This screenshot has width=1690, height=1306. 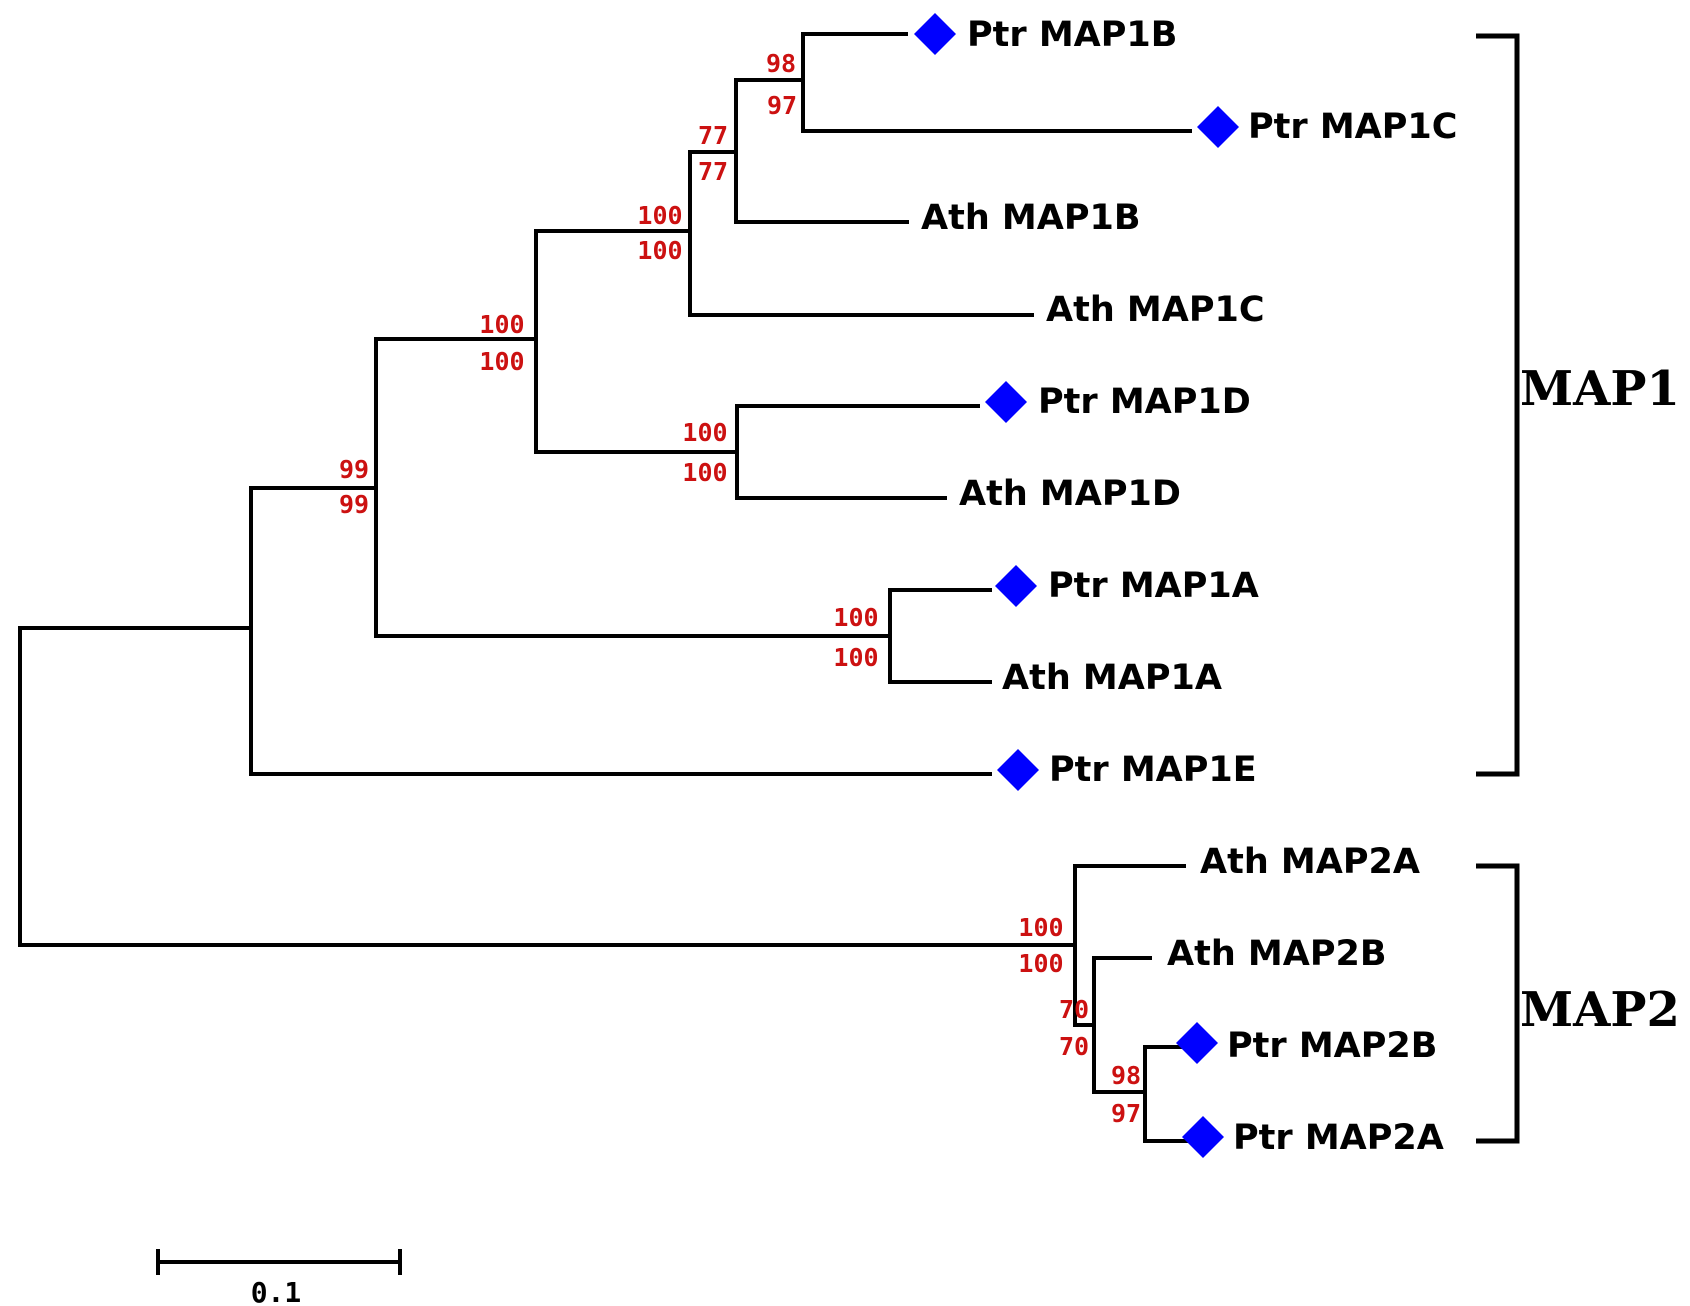 I want to click on leaf-label-ath-map1d: Ath MAP1D, so click(x=1070, y=494).